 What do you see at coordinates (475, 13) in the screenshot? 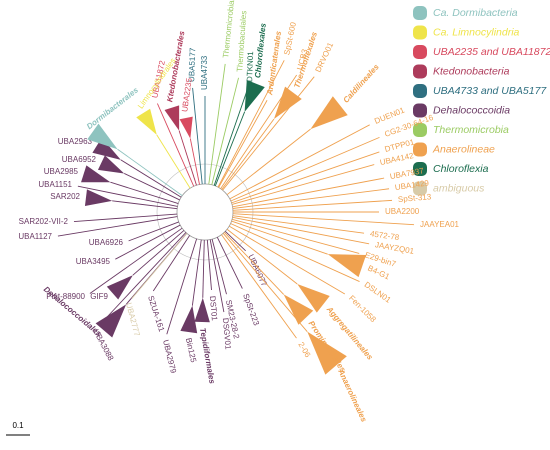
I see `legend-label: Ca. Dormibacteria` at bounding box center [475, 13].